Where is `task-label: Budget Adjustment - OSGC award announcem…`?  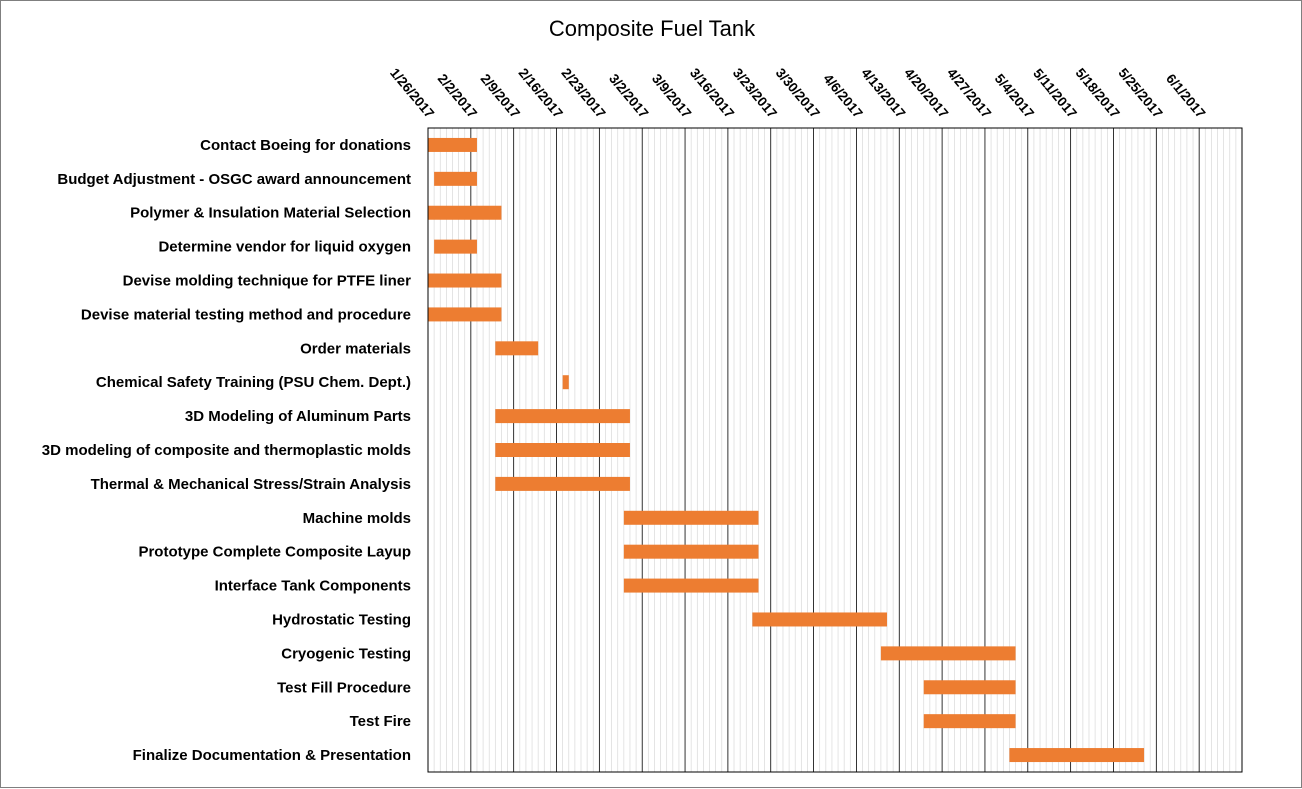 task-label: Budget Adjustment - OSGC award announcem… is located at coordinates (234, 179).